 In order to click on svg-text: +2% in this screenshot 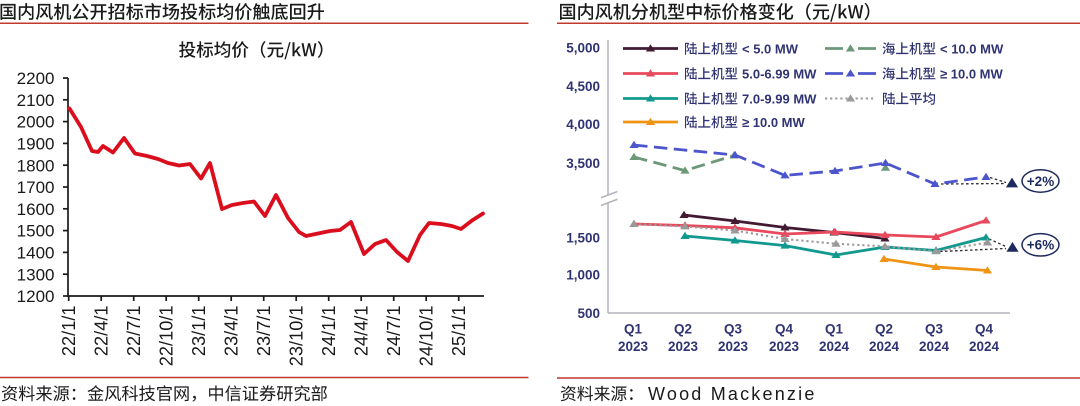, I will do `click(1040, 181)`.